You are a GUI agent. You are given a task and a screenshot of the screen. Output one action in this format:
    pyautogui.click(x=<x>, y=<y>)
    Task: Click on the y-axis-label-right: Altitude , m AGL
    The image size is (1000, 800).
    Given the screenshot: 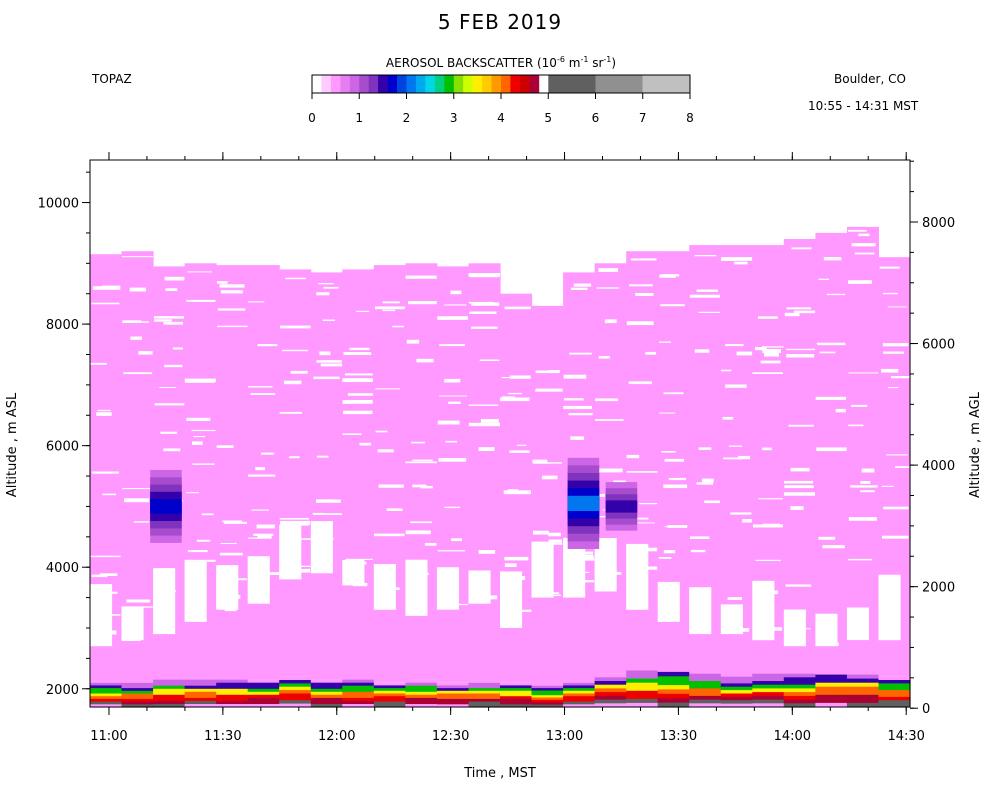 What is the action you would take?
    pyautogui.click(x=975, y=444)
    